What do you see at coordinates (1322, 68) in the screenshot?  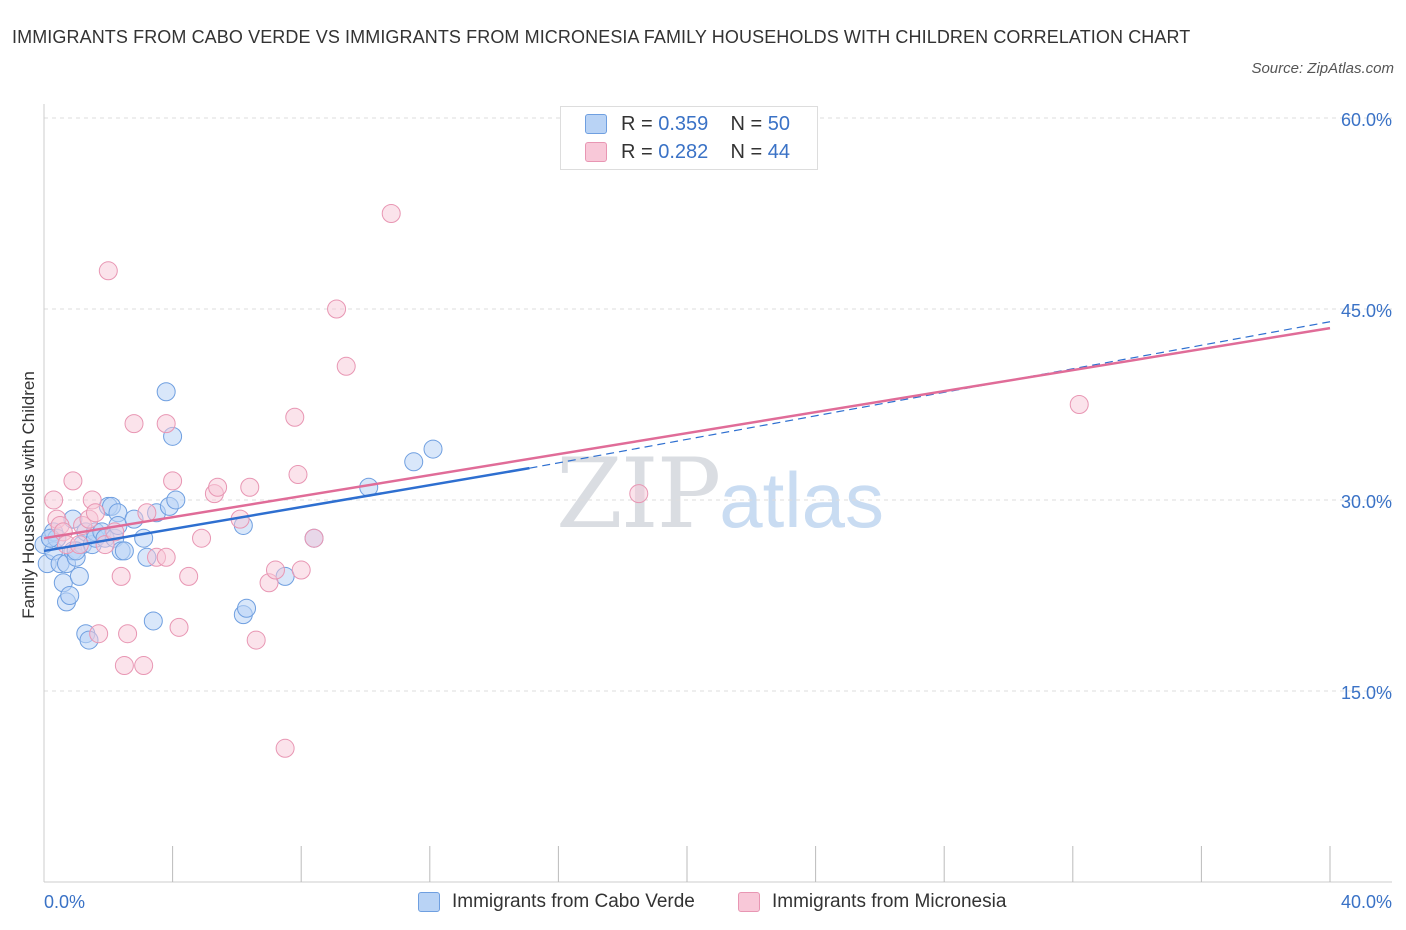 I see `source-credit: Source: ZipAtlas.com` at bounding box center [1322, 68].